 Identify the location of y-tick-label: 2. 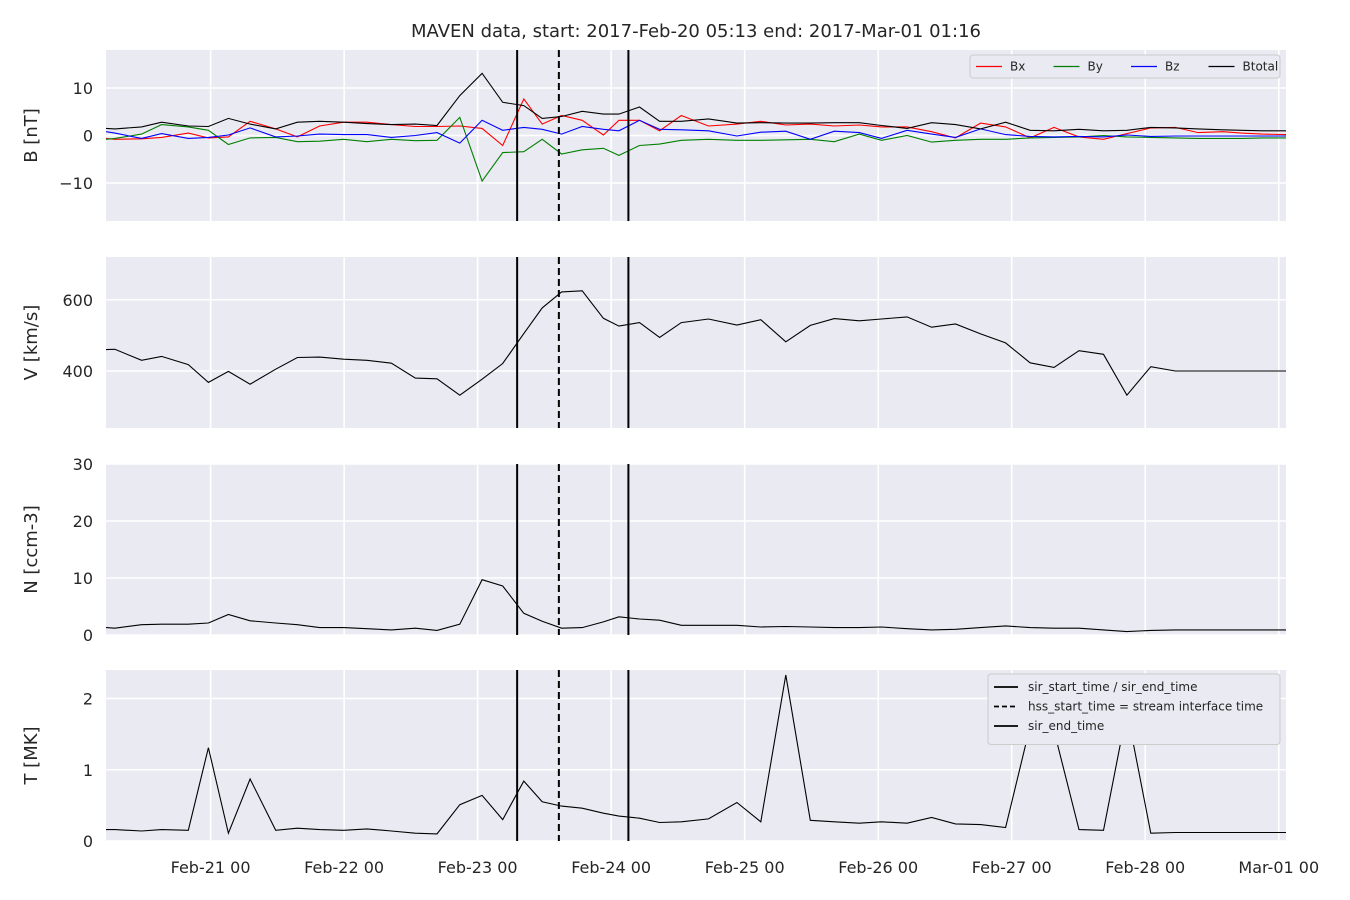
(88, 699).